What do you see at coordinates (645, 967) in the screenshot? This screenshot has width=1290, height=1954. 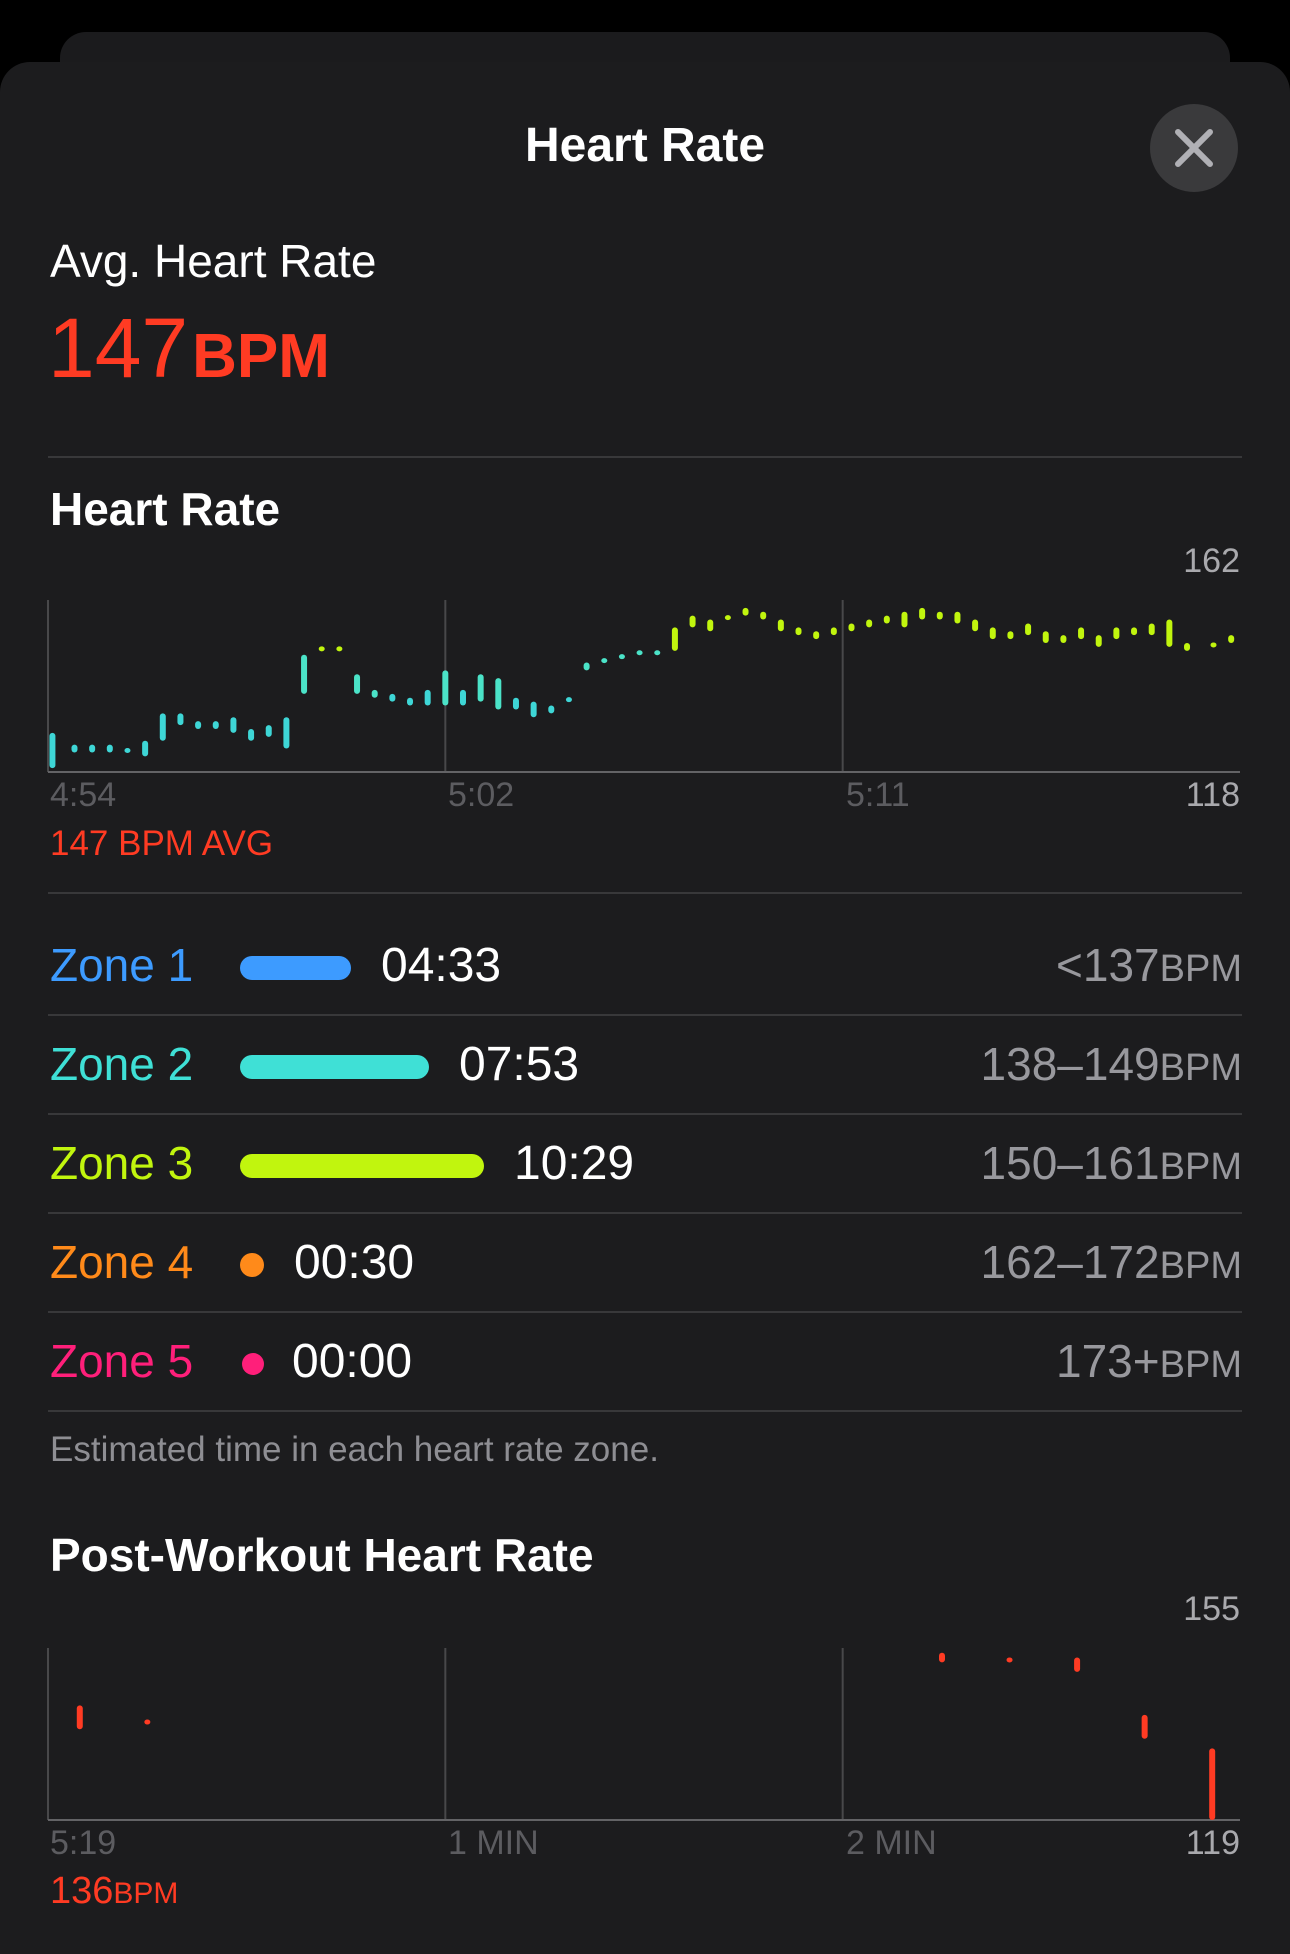 I see `zone-row-1: Zone 1 04:33 <137BPM` at bounding box center [645, 967].